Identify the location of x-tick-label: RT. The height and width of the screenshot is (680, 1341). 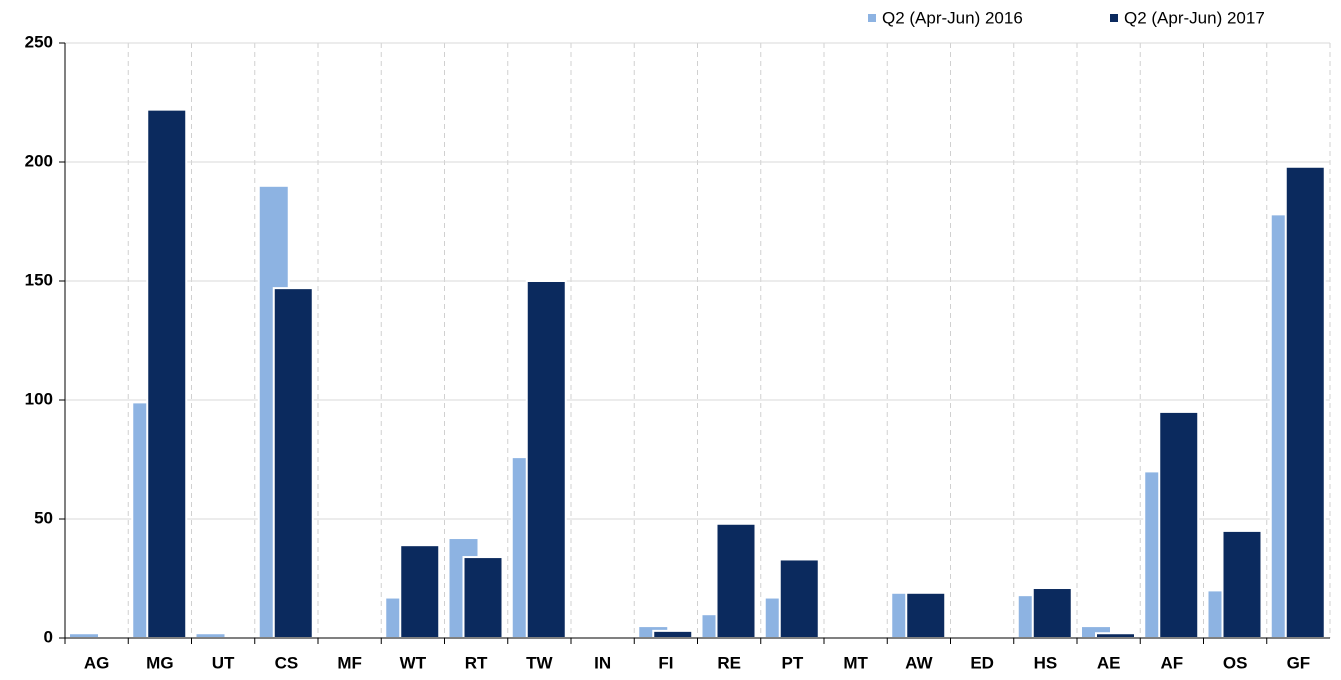
(476, 662).